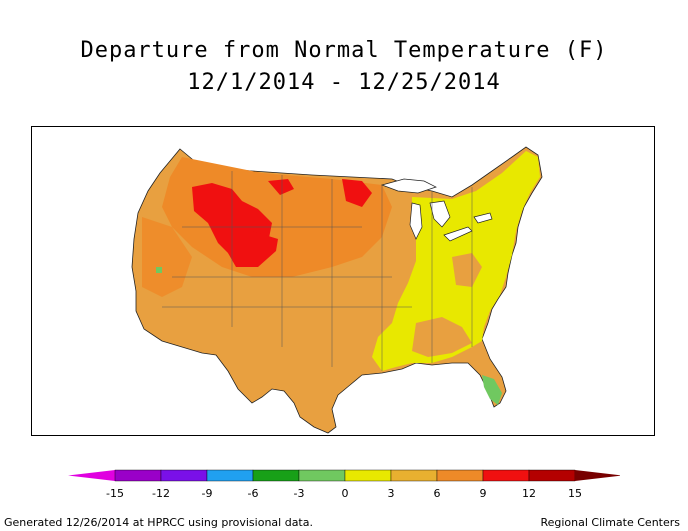  I want to click on legend-tick-label: 0, so click(345, 493).